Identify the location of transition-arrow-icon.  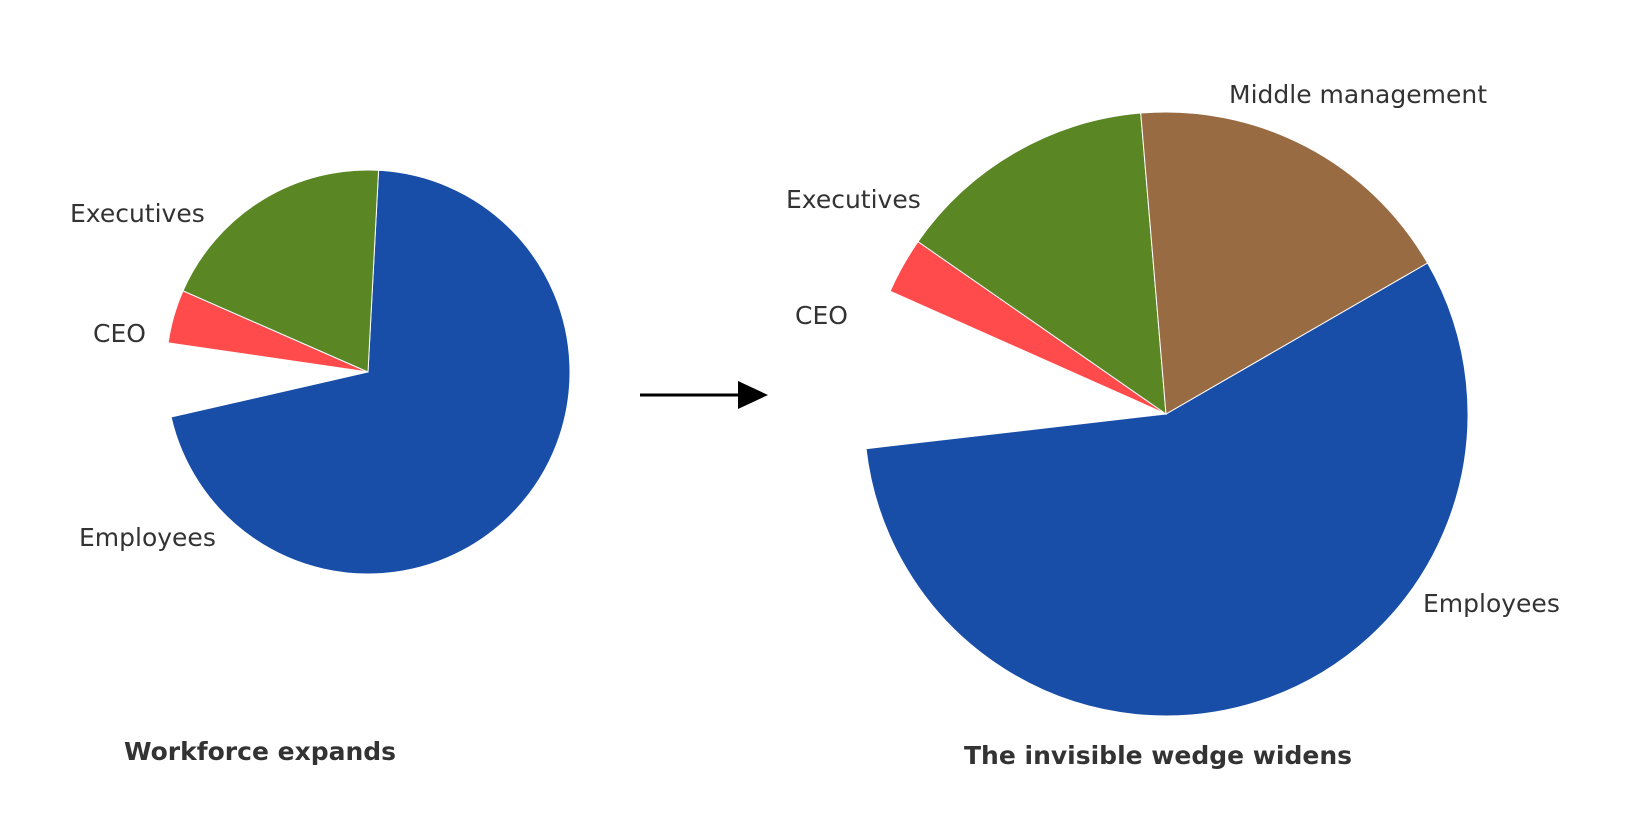
(704, 395).